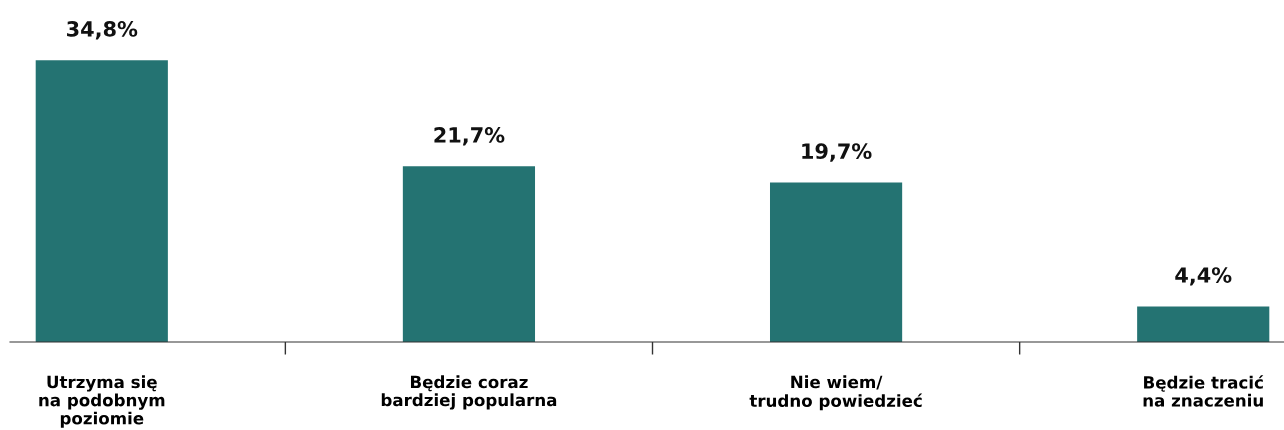  Describe the element at coordinates (1203, 391) in the screenshot. I see `x-tick-label: Będzie tracić na znaczeniu` at that location.